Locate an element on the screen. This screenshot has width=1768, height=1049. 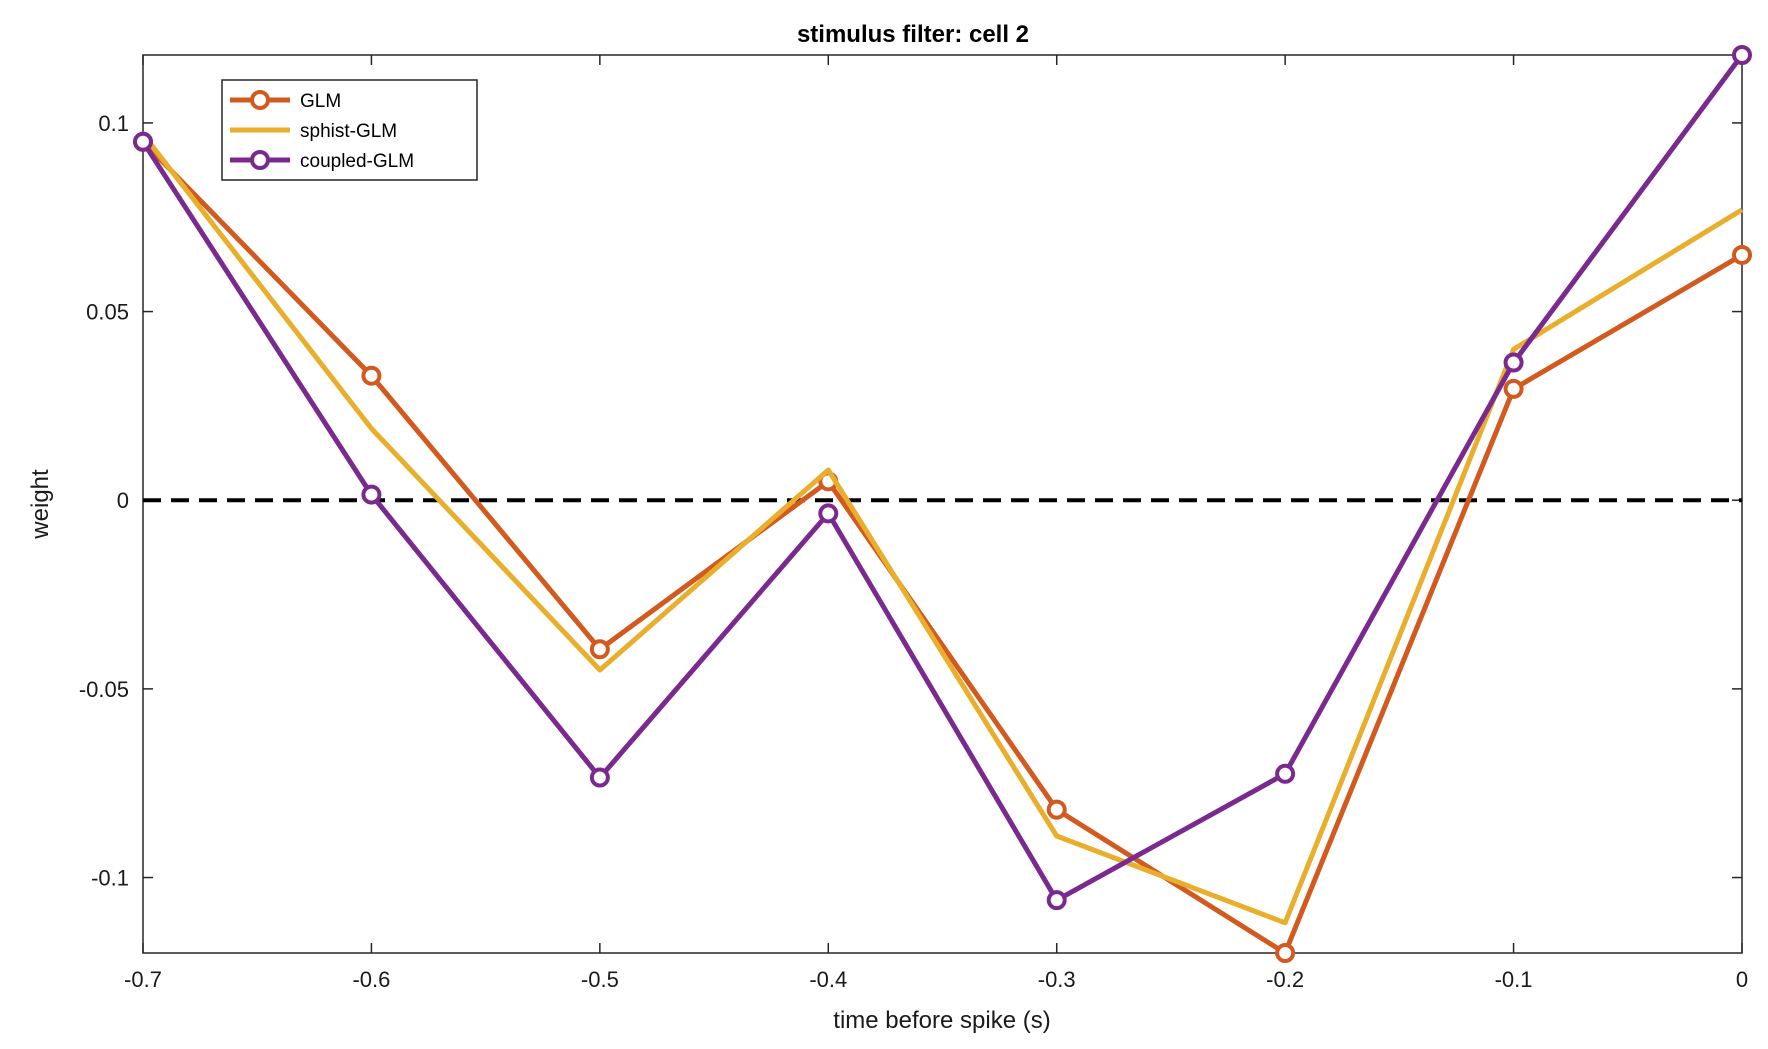
y-tick-label: 0.05 is located at coordinates (107, 312).